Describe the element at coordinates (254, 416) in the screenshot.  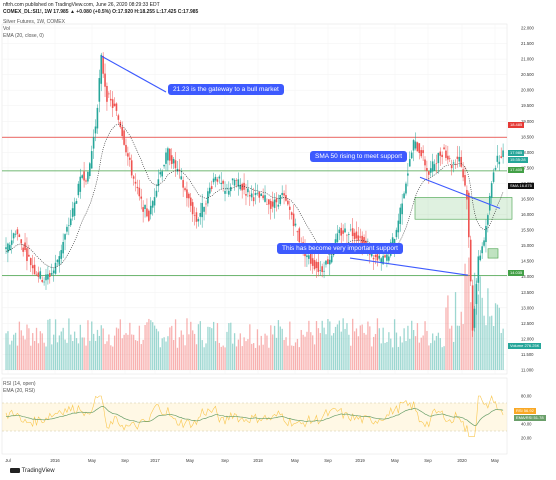
I see `rsi-pane` at that location.